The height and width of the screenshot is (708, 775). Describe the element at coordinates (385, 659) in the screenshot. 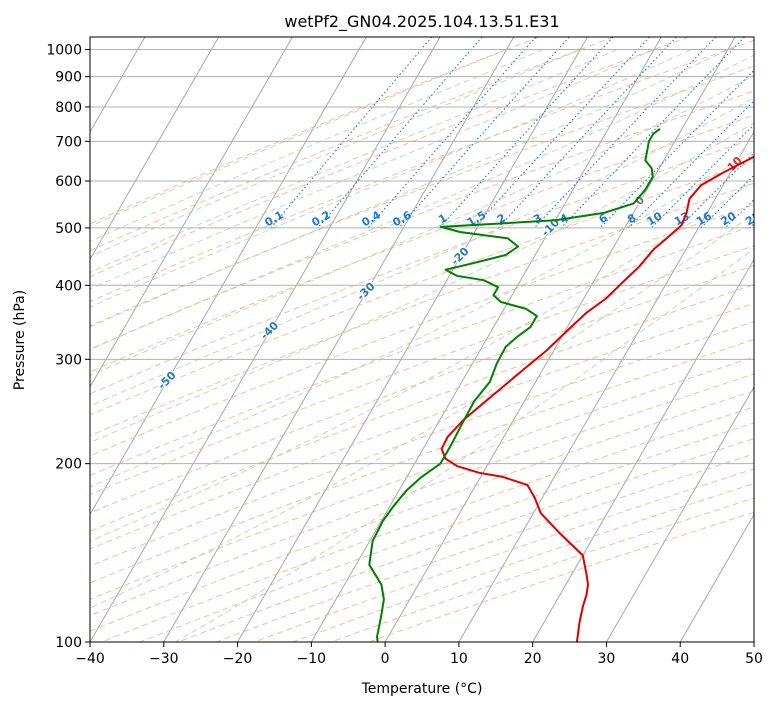

I see `x-tick-label: 0` at that location.